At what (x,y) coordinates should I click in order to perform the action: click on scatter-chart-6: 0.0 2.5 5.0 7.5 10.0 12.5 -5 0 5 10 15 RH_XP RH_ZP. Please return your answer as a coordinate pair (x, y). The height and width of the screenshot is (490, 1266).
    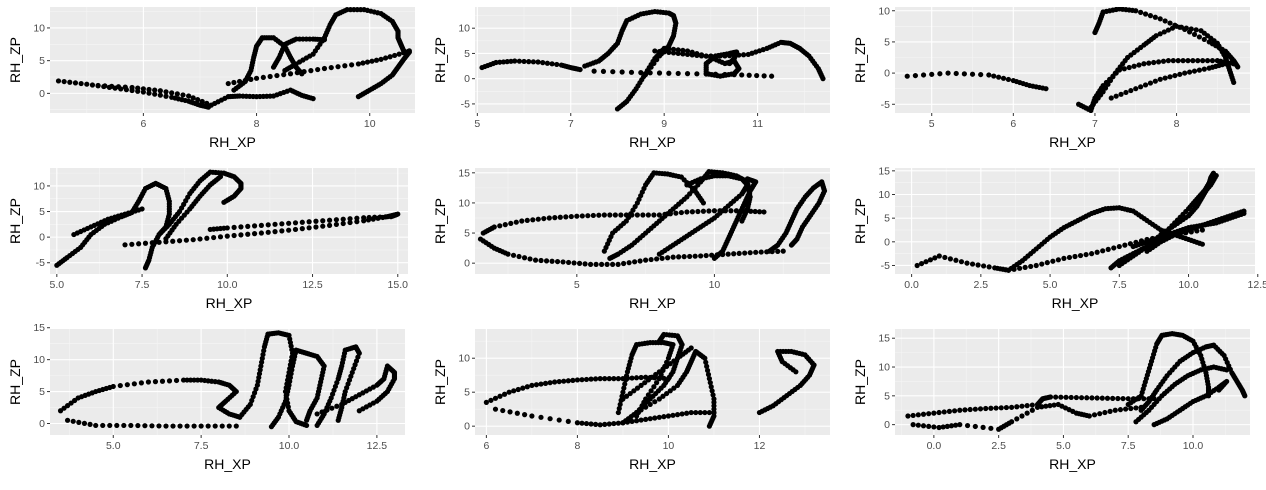
    Looking at the image, I should click on (1059, 238).